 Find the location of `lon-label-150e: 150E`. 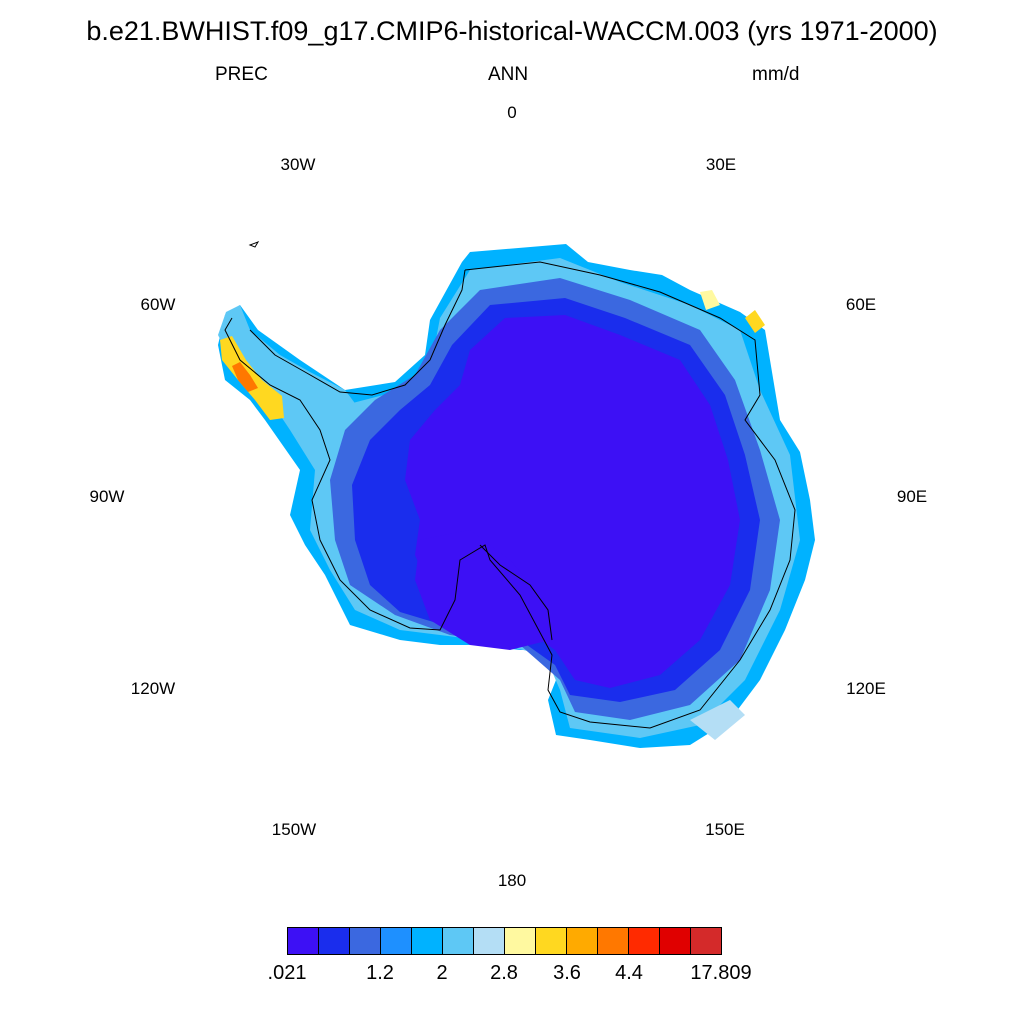

lon-label-150e: 150E is located at coordinates (725, 829).